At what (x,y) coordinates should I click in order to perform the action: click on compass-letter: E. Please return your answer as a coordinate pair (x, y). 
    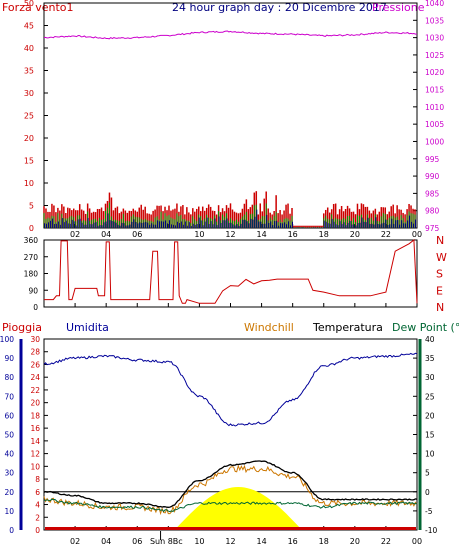
    Looking at the image, I should click on (439, 290).